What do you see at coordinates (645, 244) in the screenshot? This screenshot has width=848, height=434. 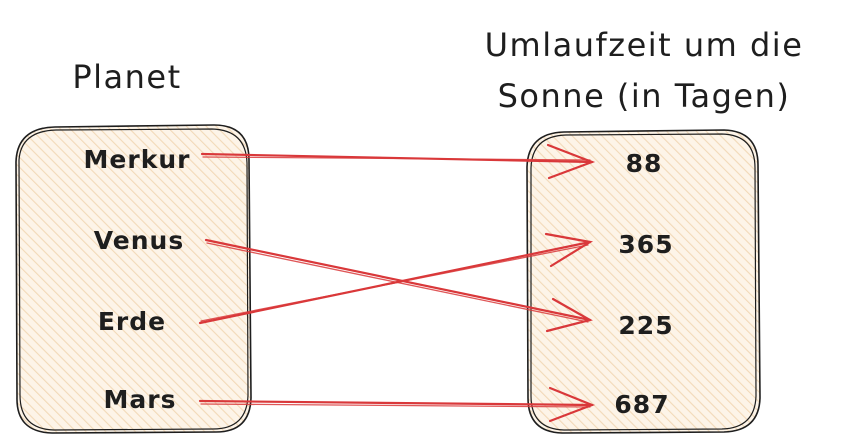 I see `days-item-365: 365` at bounding box center [645, 244].